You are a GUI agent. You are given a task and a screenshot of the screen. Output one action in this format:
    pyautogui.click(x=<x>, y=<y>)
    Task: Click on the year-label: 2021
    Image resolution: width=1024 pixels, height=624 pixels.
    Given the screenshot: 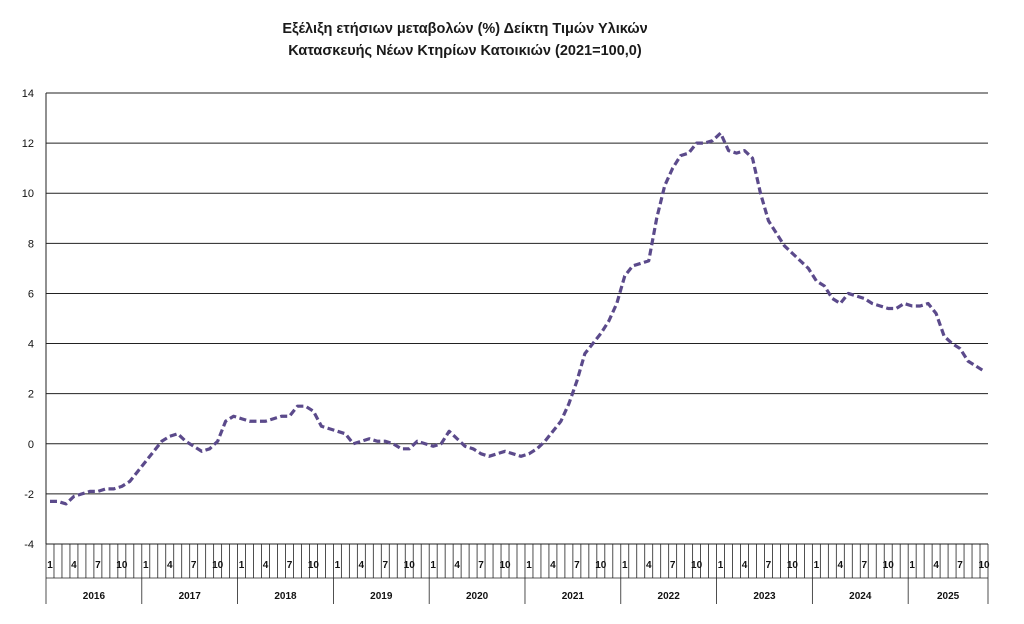 What is the action you would take?
    pyautogui.click(x=573, y=596)
    